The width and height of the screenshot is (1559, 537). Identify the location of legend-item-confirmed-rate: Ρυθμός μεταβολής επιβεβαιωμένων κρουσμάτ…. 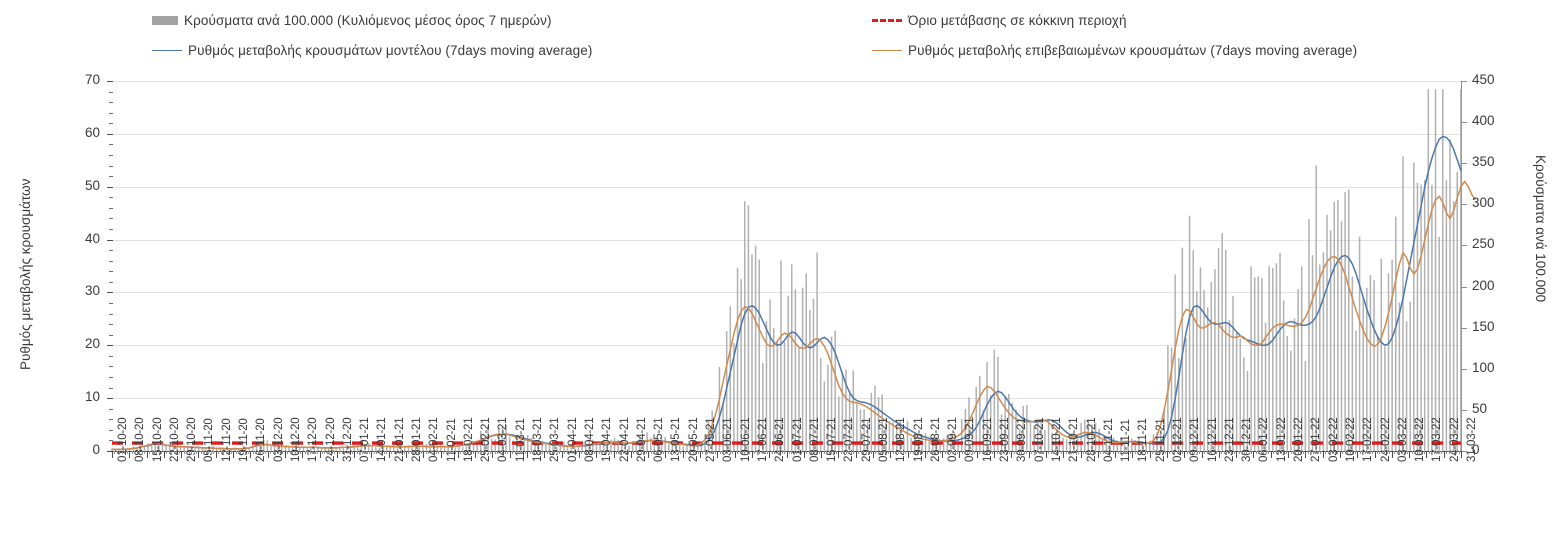
(1114, 50).